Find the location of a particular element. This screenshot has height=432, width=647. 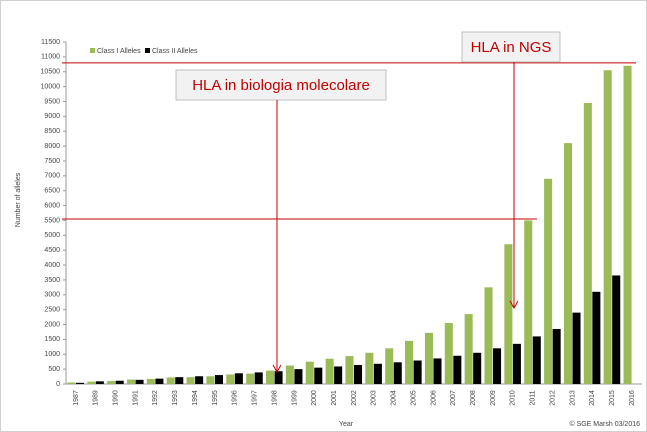

y-tick-label: 10000 is located at coordinates (51, 86).